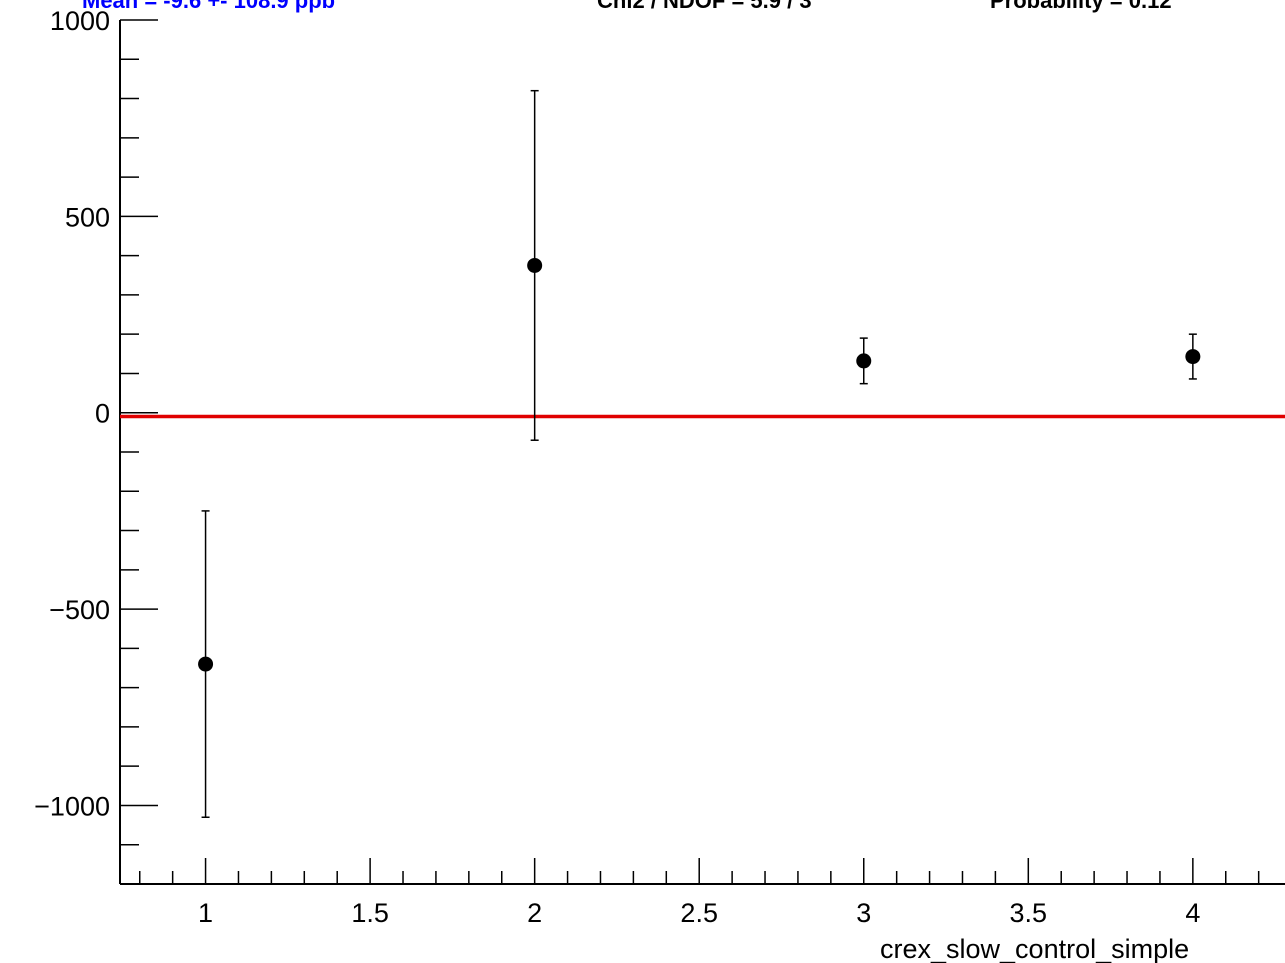 The height and width of the screenshot is (963, 1285). What do you see at coordinates (534, 913) in the screenshot?
I see `x-tick-label: 2` at bounding box center [534, 913].